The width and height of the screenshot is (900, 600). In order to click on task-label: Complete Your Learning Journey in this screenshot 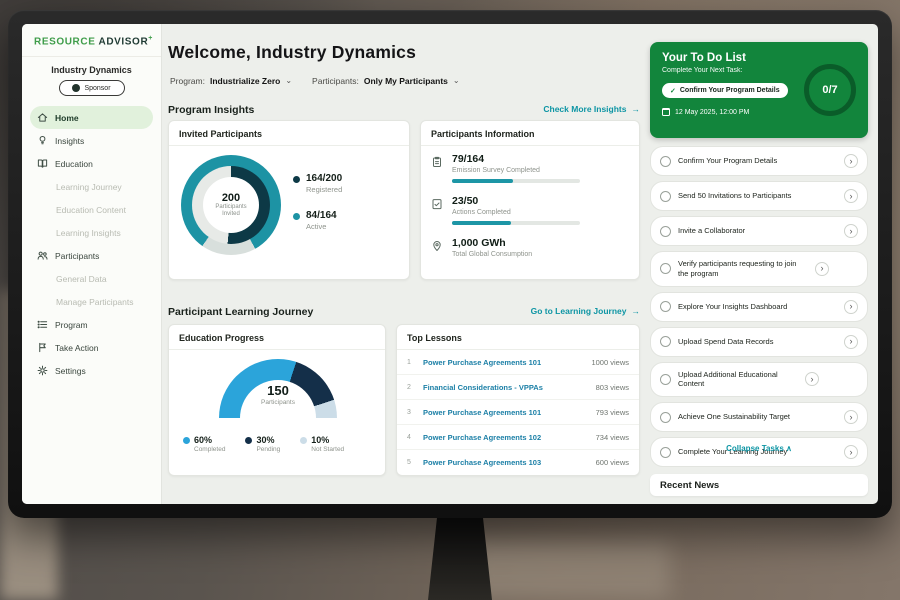, I will do `click(733, 452)`.